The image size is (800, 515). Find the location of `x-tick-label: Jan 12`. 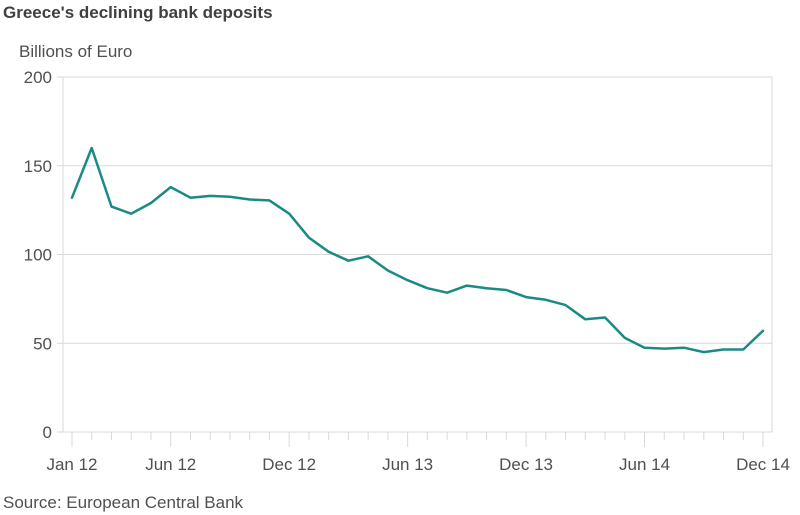

x-tick-label: Jan 12 is located at coordinates (71, 464).